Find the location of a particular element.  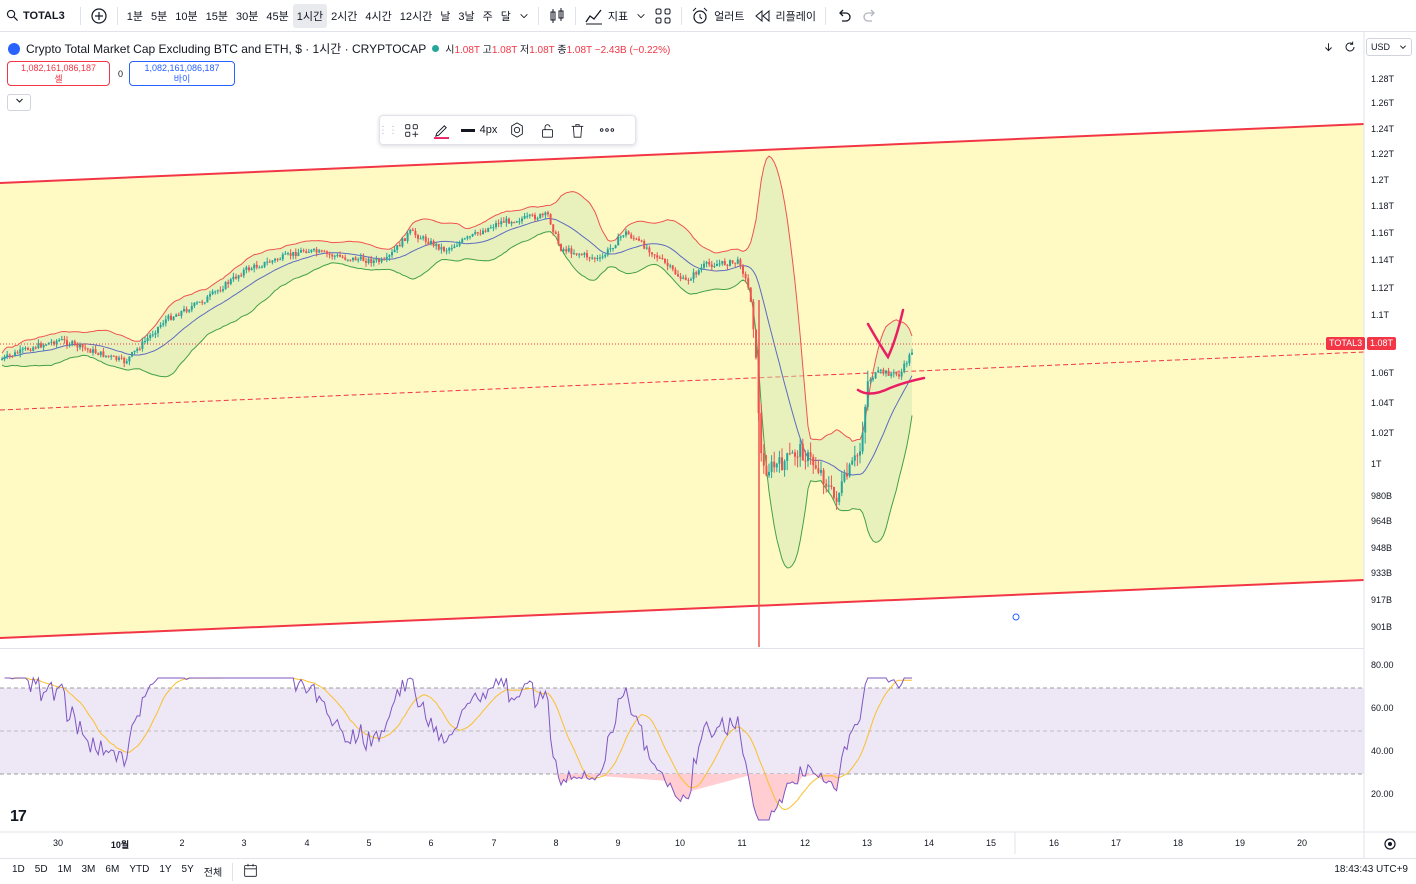

channel-median-line is located at coordinates (682, 381).